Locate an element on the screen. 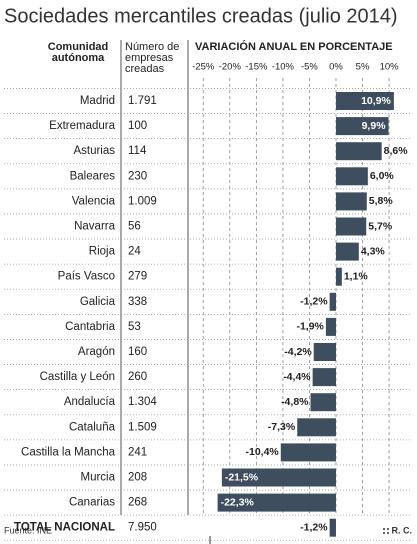 The height and width of the screenshot is (544, 417). x-tick-label: -5% is located at coordinates (309, 67).